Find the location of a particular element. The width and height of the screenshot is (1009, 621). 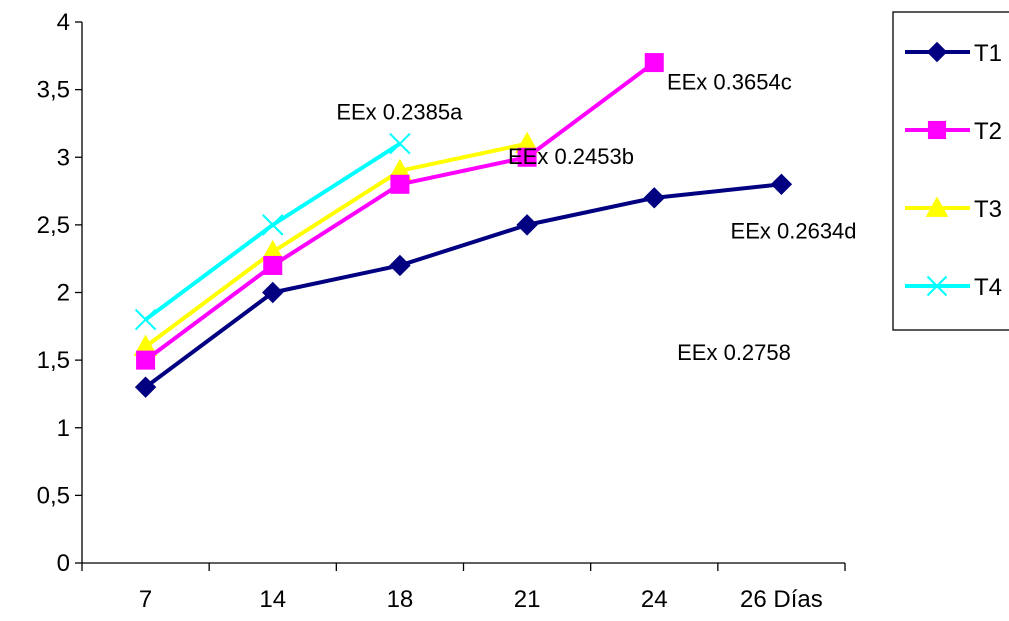

annotation-label: EEx 0.2634d is located at coordinates (794, 230).